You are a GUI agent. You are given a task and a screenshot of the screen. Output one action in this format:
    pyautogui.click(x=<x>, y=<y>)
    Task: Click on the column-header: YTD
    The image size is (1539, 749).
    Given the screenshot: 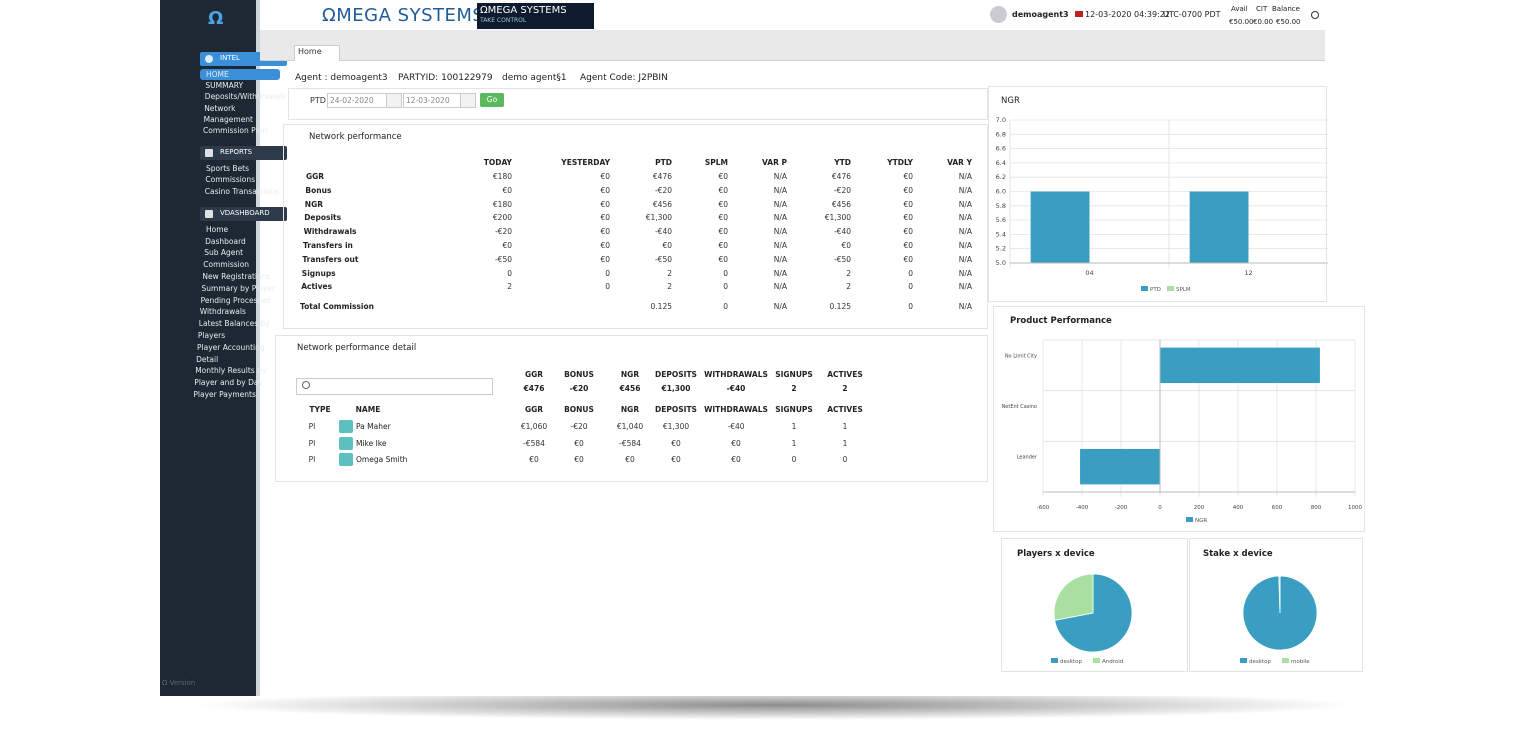 What is the action you would take?
    pyautogui.click(x=842, y=162)
    